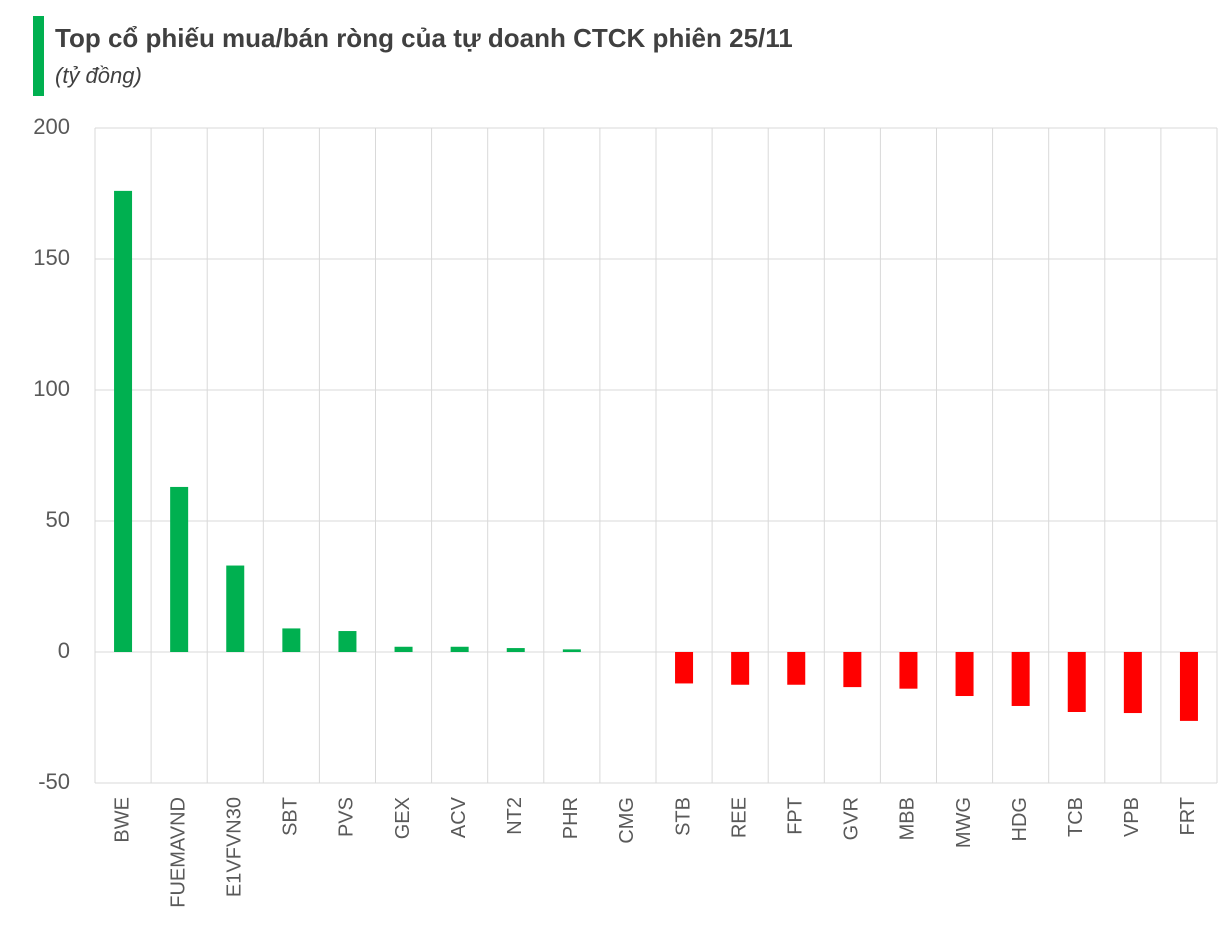 The image size is (1227, 930). Describe the element at coordinates (1132, 817) in the screenshot. I see `x-tick-label: VPB` at that location.